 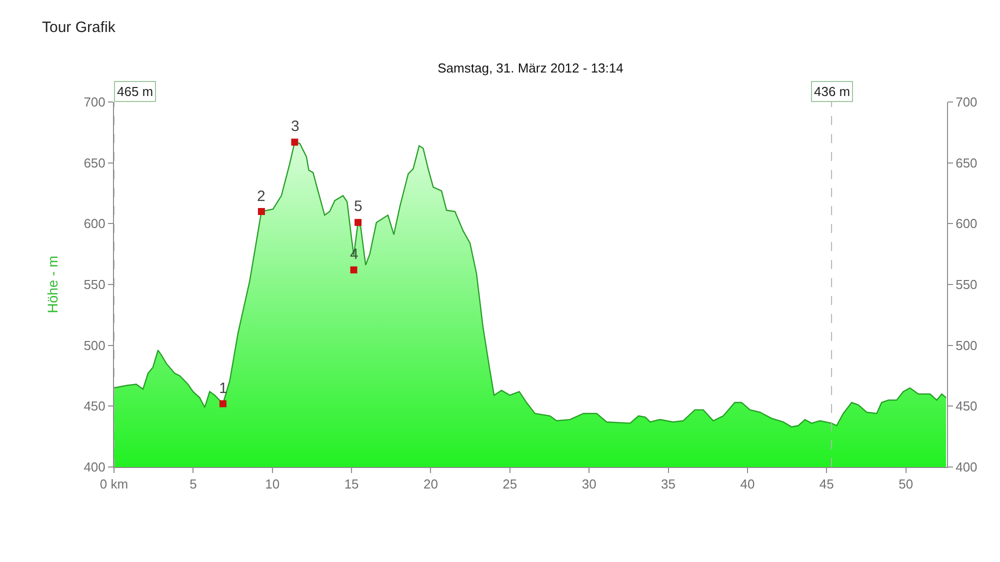 What do you see at coordinates (967, 467) in the screenshot?
I see `y2-tick-label: 400` at bounding box center [967, 467].